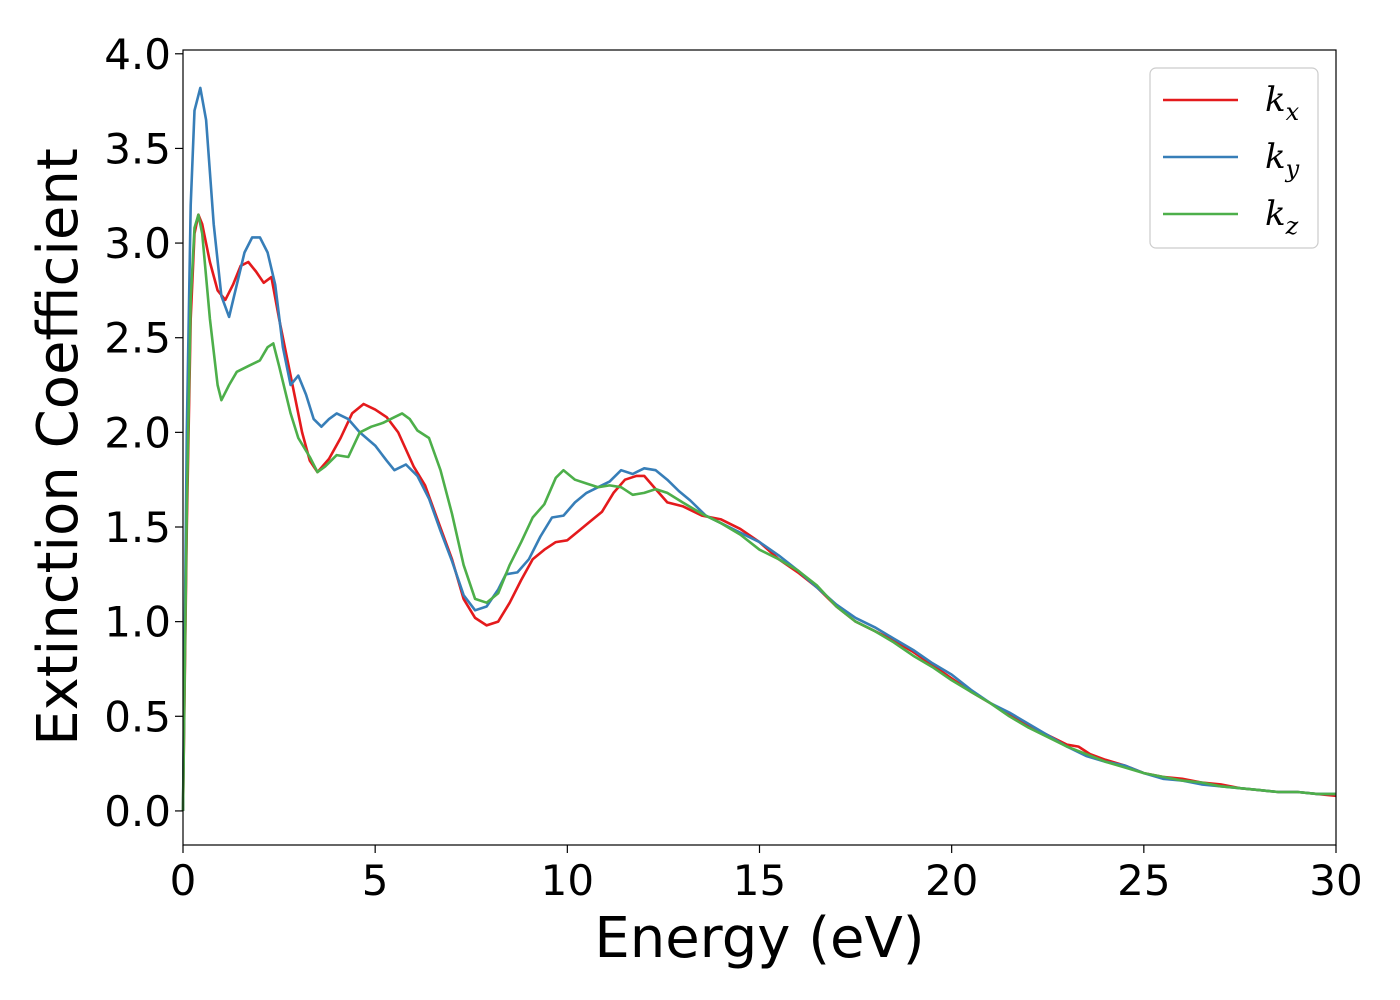 This screenshot has height=1000, width=1400. What do you see at coordinates (137, 622) in the screenshot?
I see `y-tick-label: 1.0` at bounding box center [137, 622].